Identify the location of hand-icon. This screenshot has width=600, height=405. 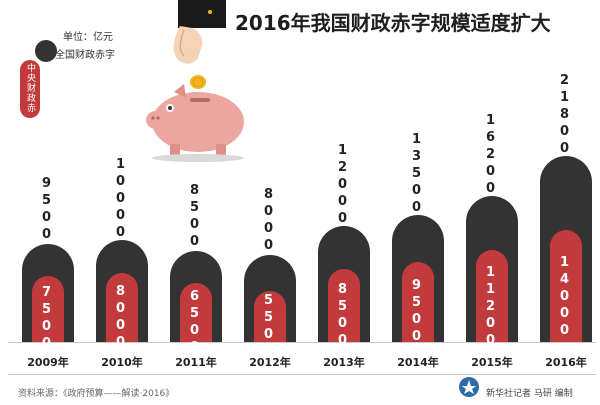
(188, 45).